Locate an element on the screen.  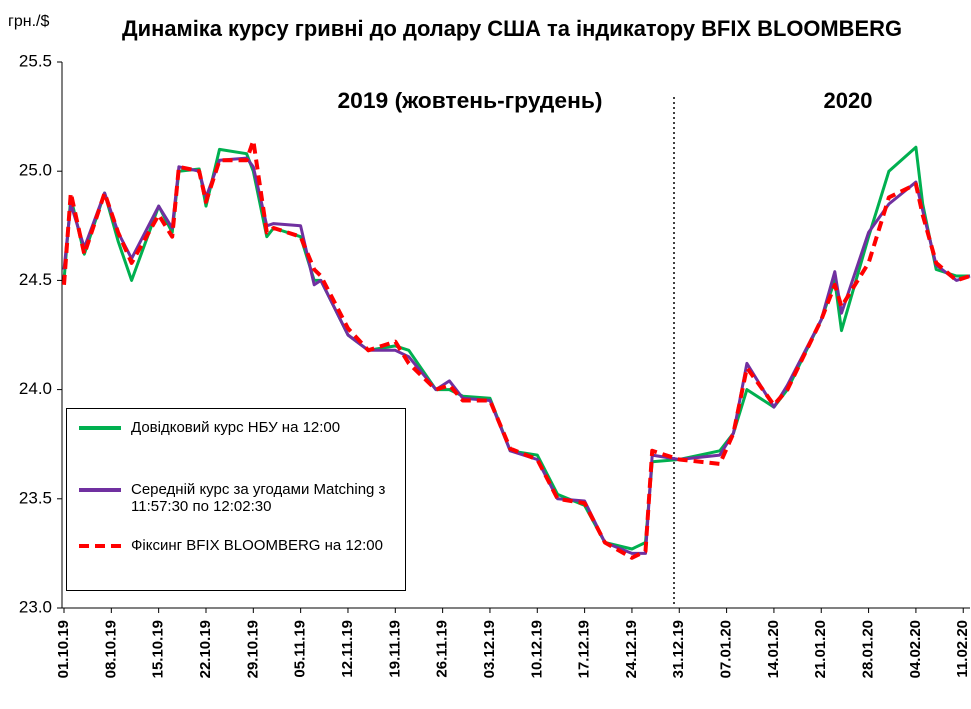
x-tick-label: 24.12.19 is located at coordinates (631, 649).